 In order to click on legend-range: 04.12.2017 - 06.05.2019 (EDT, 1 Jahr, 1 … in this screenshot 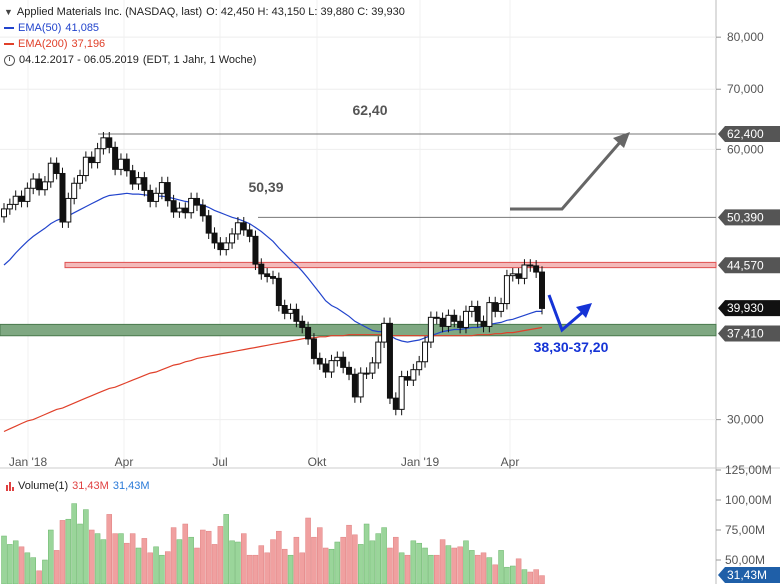, I will do `click(204, 60)`.